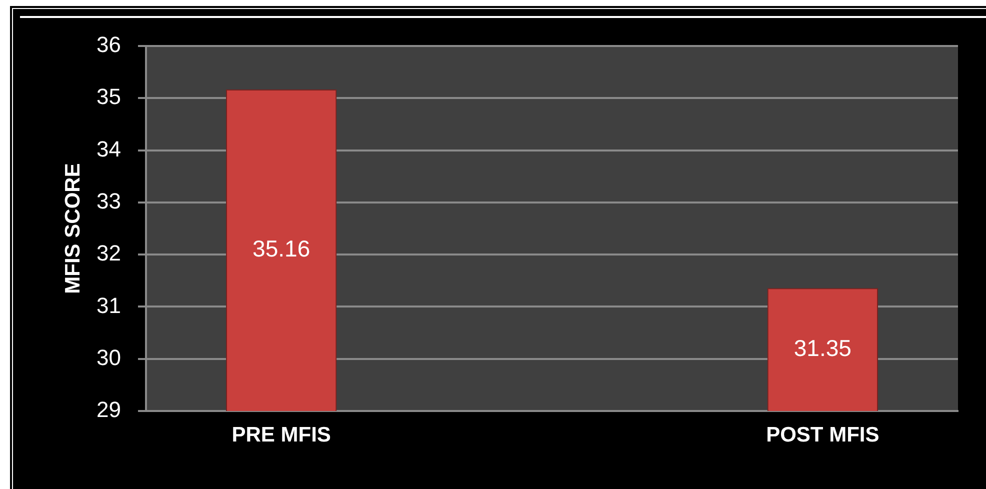 The width and height of the screenshot is (986, 489). Describe the element at coordinates (108, 97) in the screenshot. I see `y-tick-label: 35` at that location.